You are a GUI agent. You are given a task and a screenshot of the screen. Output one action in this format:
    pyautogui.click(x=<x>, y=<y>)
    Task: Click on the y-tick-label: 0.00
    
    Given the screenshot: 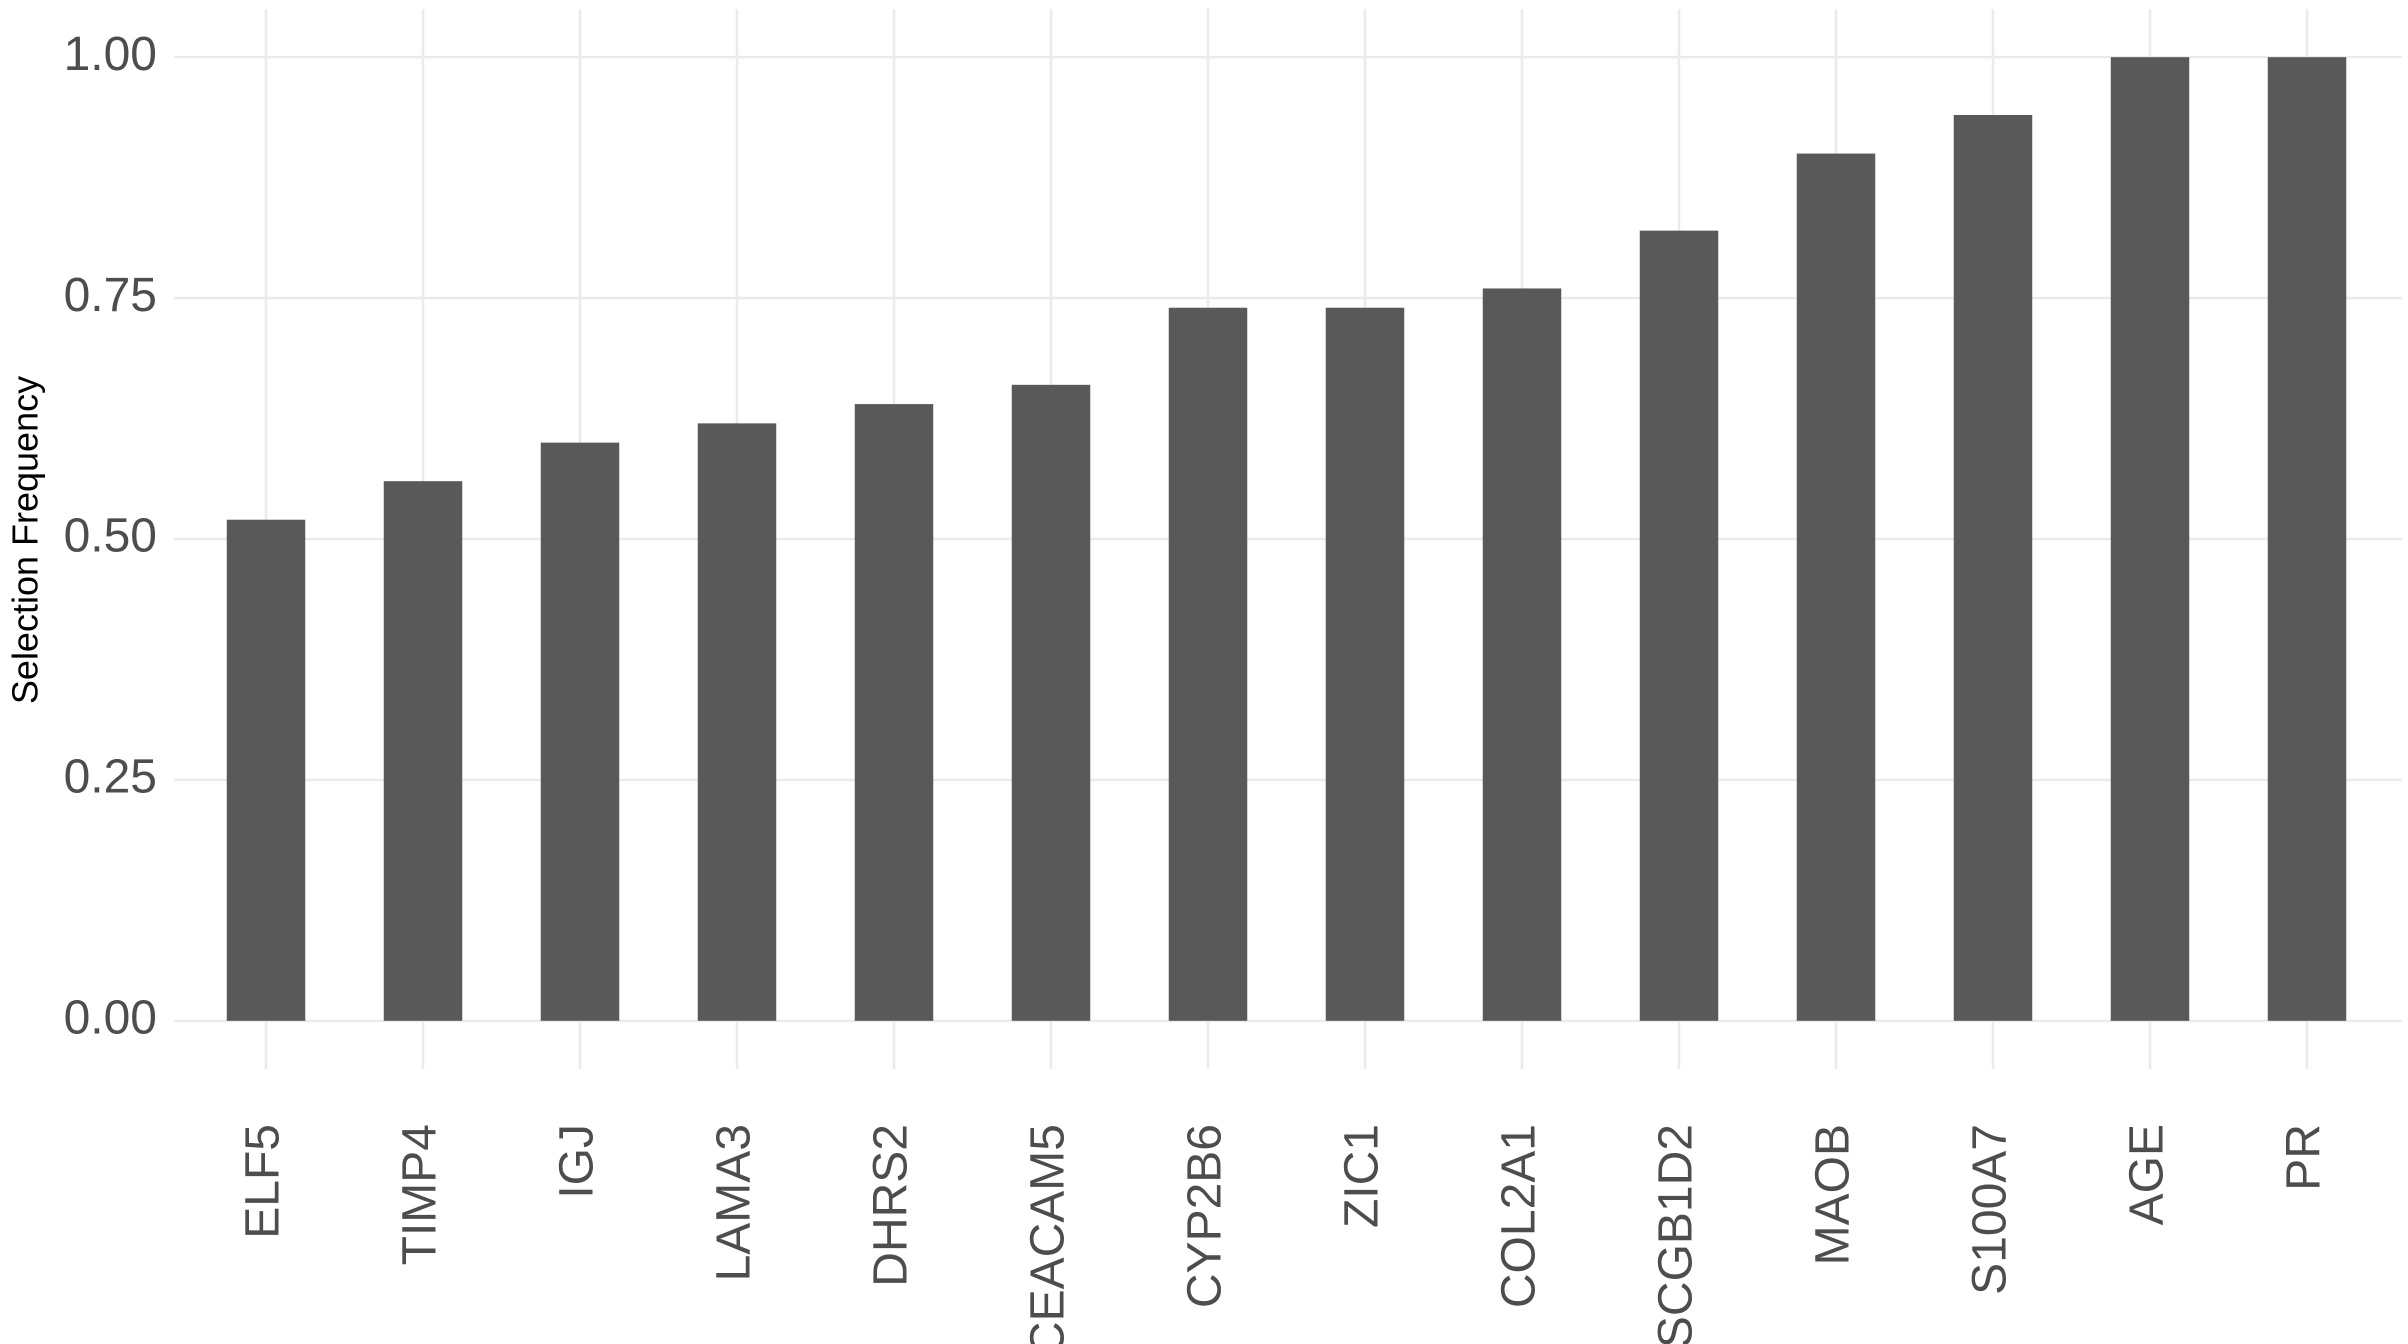 What is the action you would take?
    pyautogui.click(x=110, y=1017)
    